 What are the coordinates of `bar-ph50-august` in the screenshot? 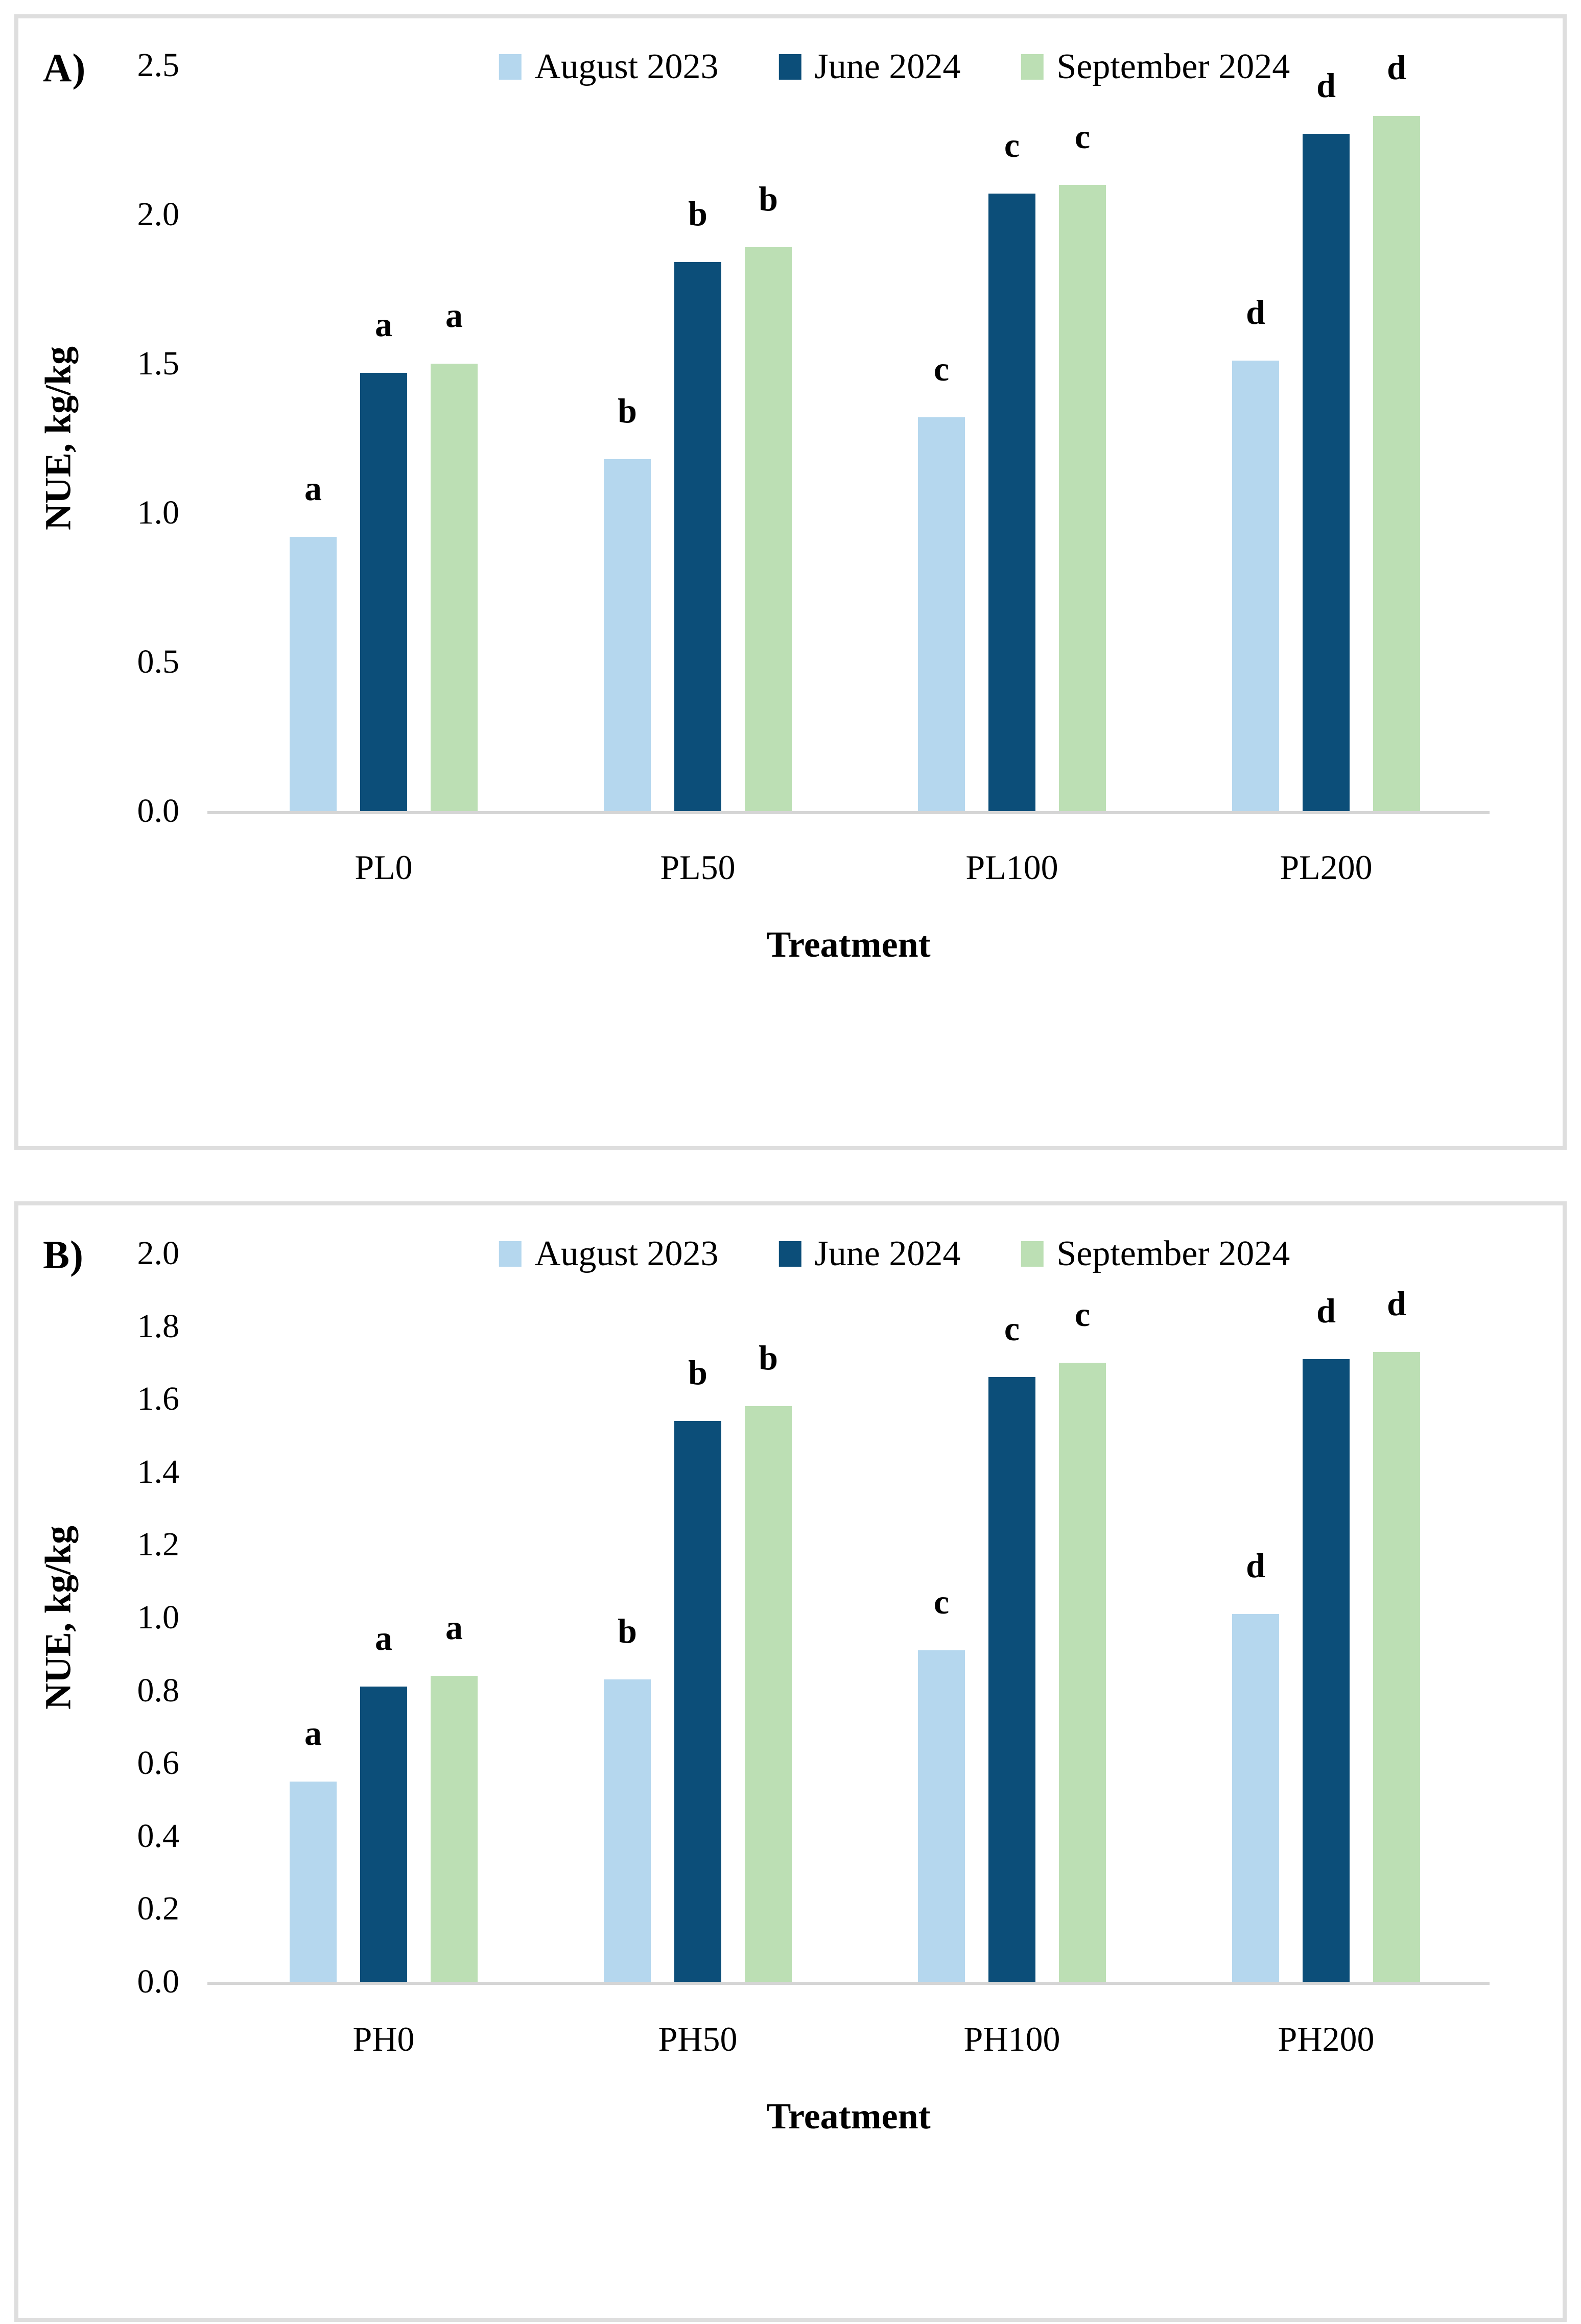 It's located at (627, 1830).